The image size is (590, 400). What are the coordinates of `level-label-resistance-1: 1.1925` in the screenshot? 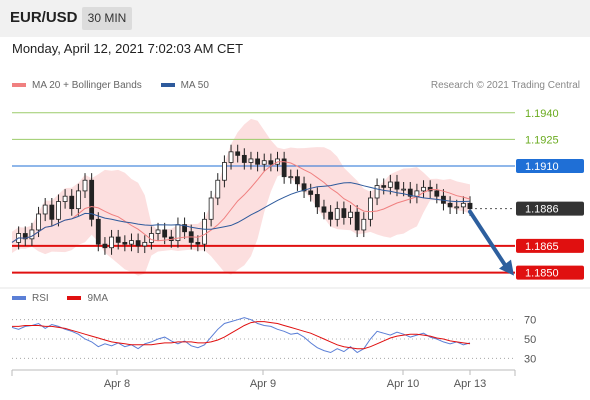 It's located at (542, 140).